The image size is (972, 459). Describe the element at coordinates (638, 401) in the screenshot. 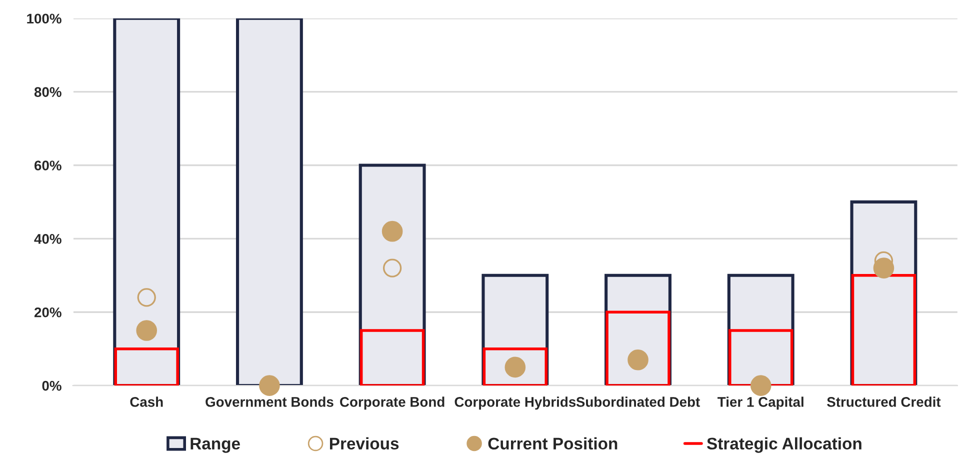

I see `x-tick-label: Subordinated Debt` at that location.